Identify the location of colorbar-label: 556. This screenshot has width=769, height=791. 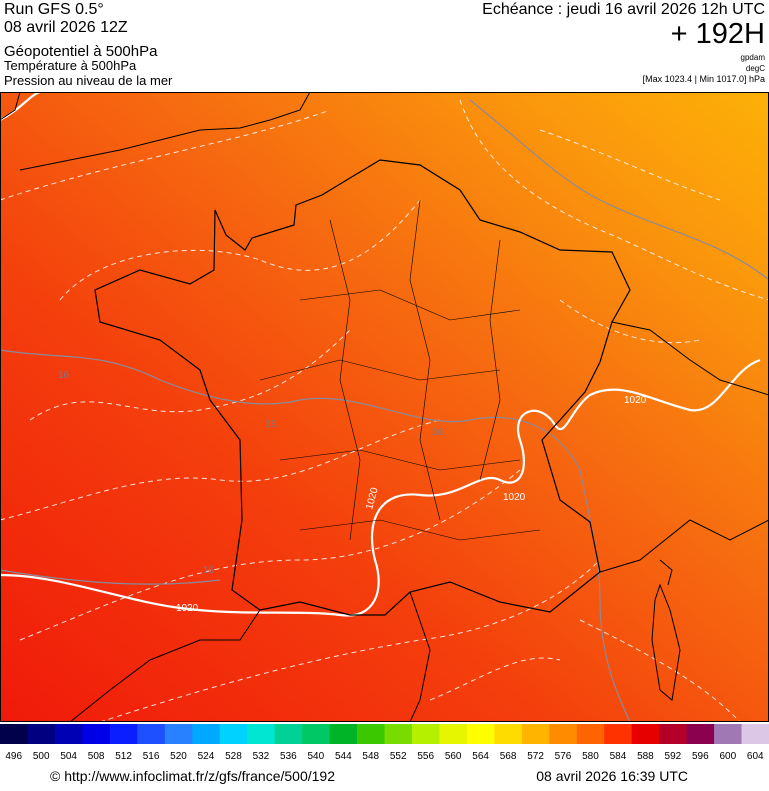
(425, 756).